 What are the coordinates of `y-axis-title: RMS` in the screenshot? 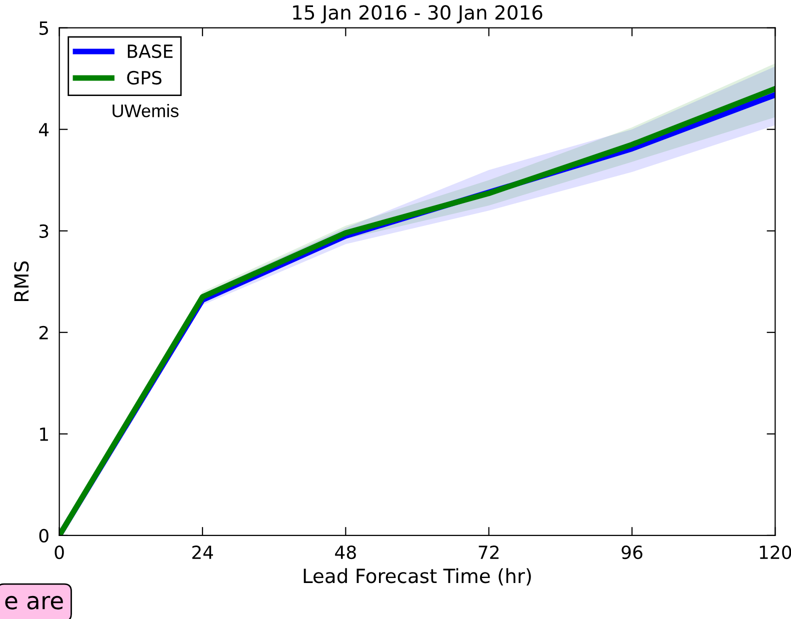 It's located at (21, 281).